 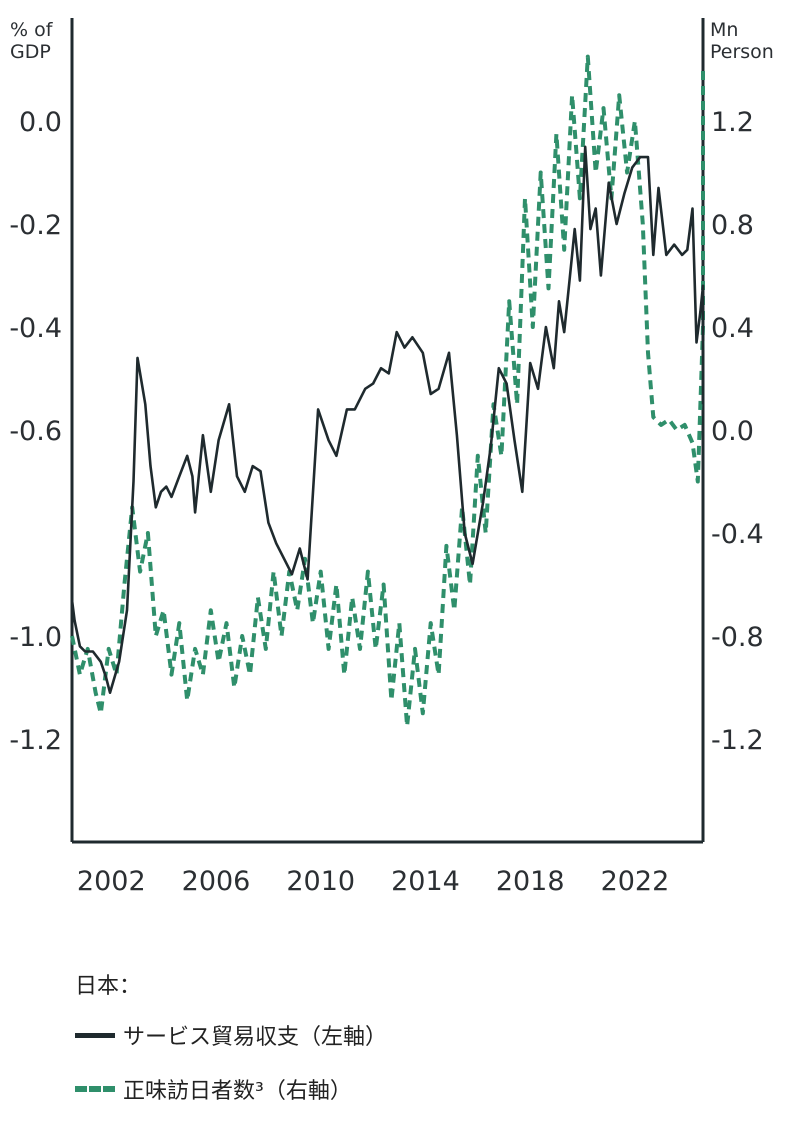 What do you see at coordinates (32, 30) in the screenshot?
I see `left-unit-line-1: % of` at bounding box center [32, 30].